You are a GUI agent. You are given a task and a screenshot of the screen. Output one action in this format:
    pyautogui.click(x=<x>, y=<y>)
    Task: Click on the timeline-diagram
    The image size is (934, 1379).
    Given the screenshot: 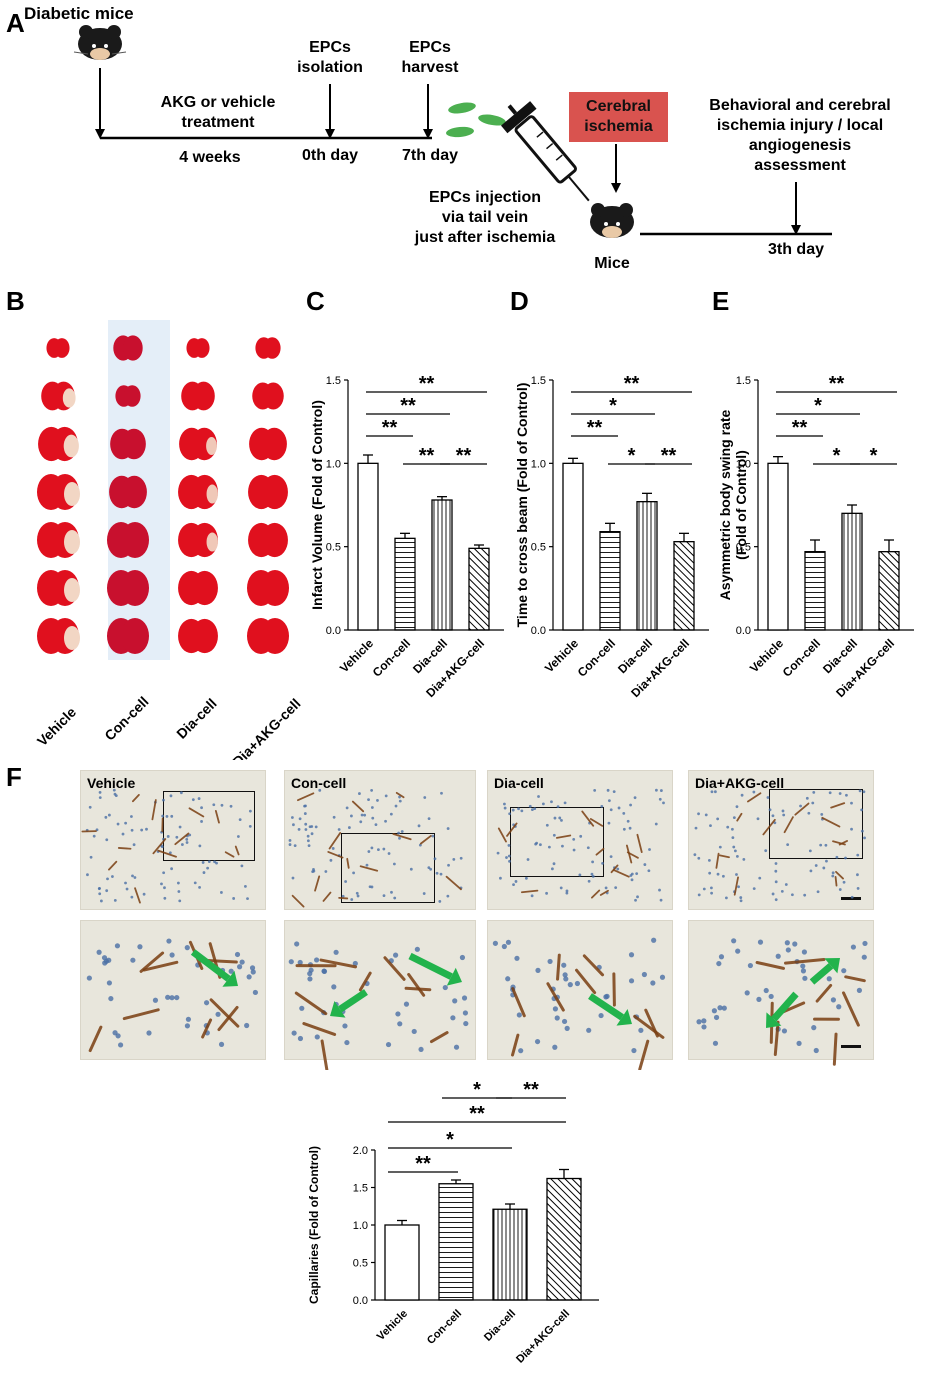 What is the action you would take?
    pyautogui.click(x=452, y=131)
    